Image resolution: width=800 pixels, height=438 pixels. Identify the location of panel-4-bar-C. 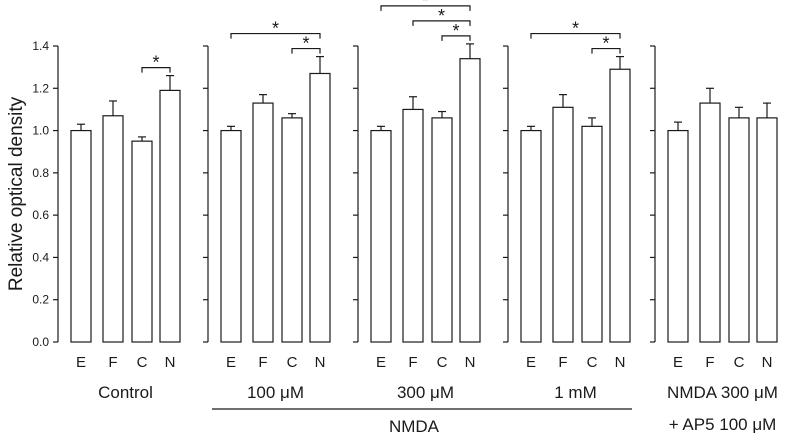
(739, 230).